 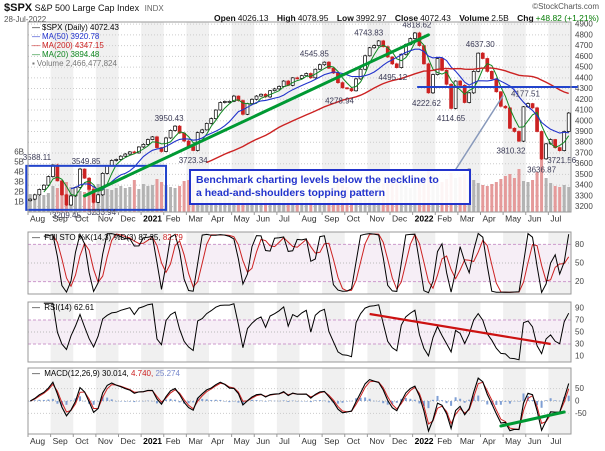 What do you see at coordinates (579, 244) in the screenshot?
I see `stoch-axis-label: 80` at bounding box center [579, 244].